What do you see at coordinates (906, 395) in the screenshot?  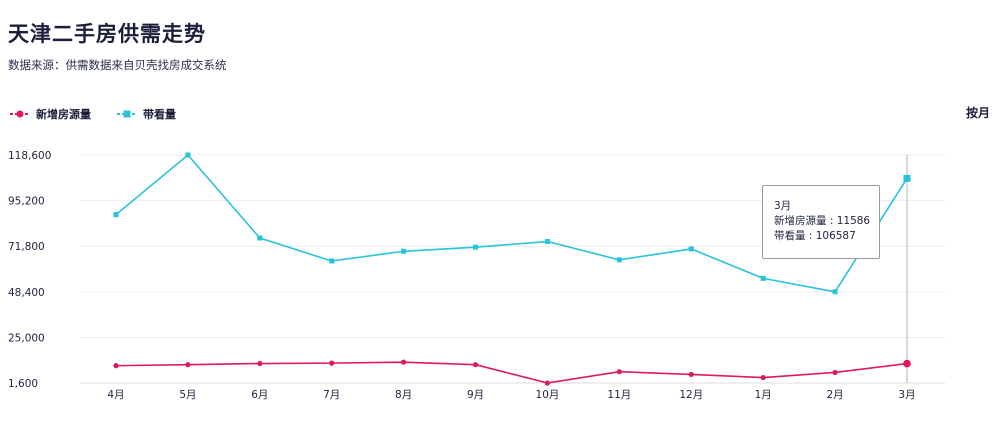 I see `x-tick-label: 3月` at bounding box center [906, 395].